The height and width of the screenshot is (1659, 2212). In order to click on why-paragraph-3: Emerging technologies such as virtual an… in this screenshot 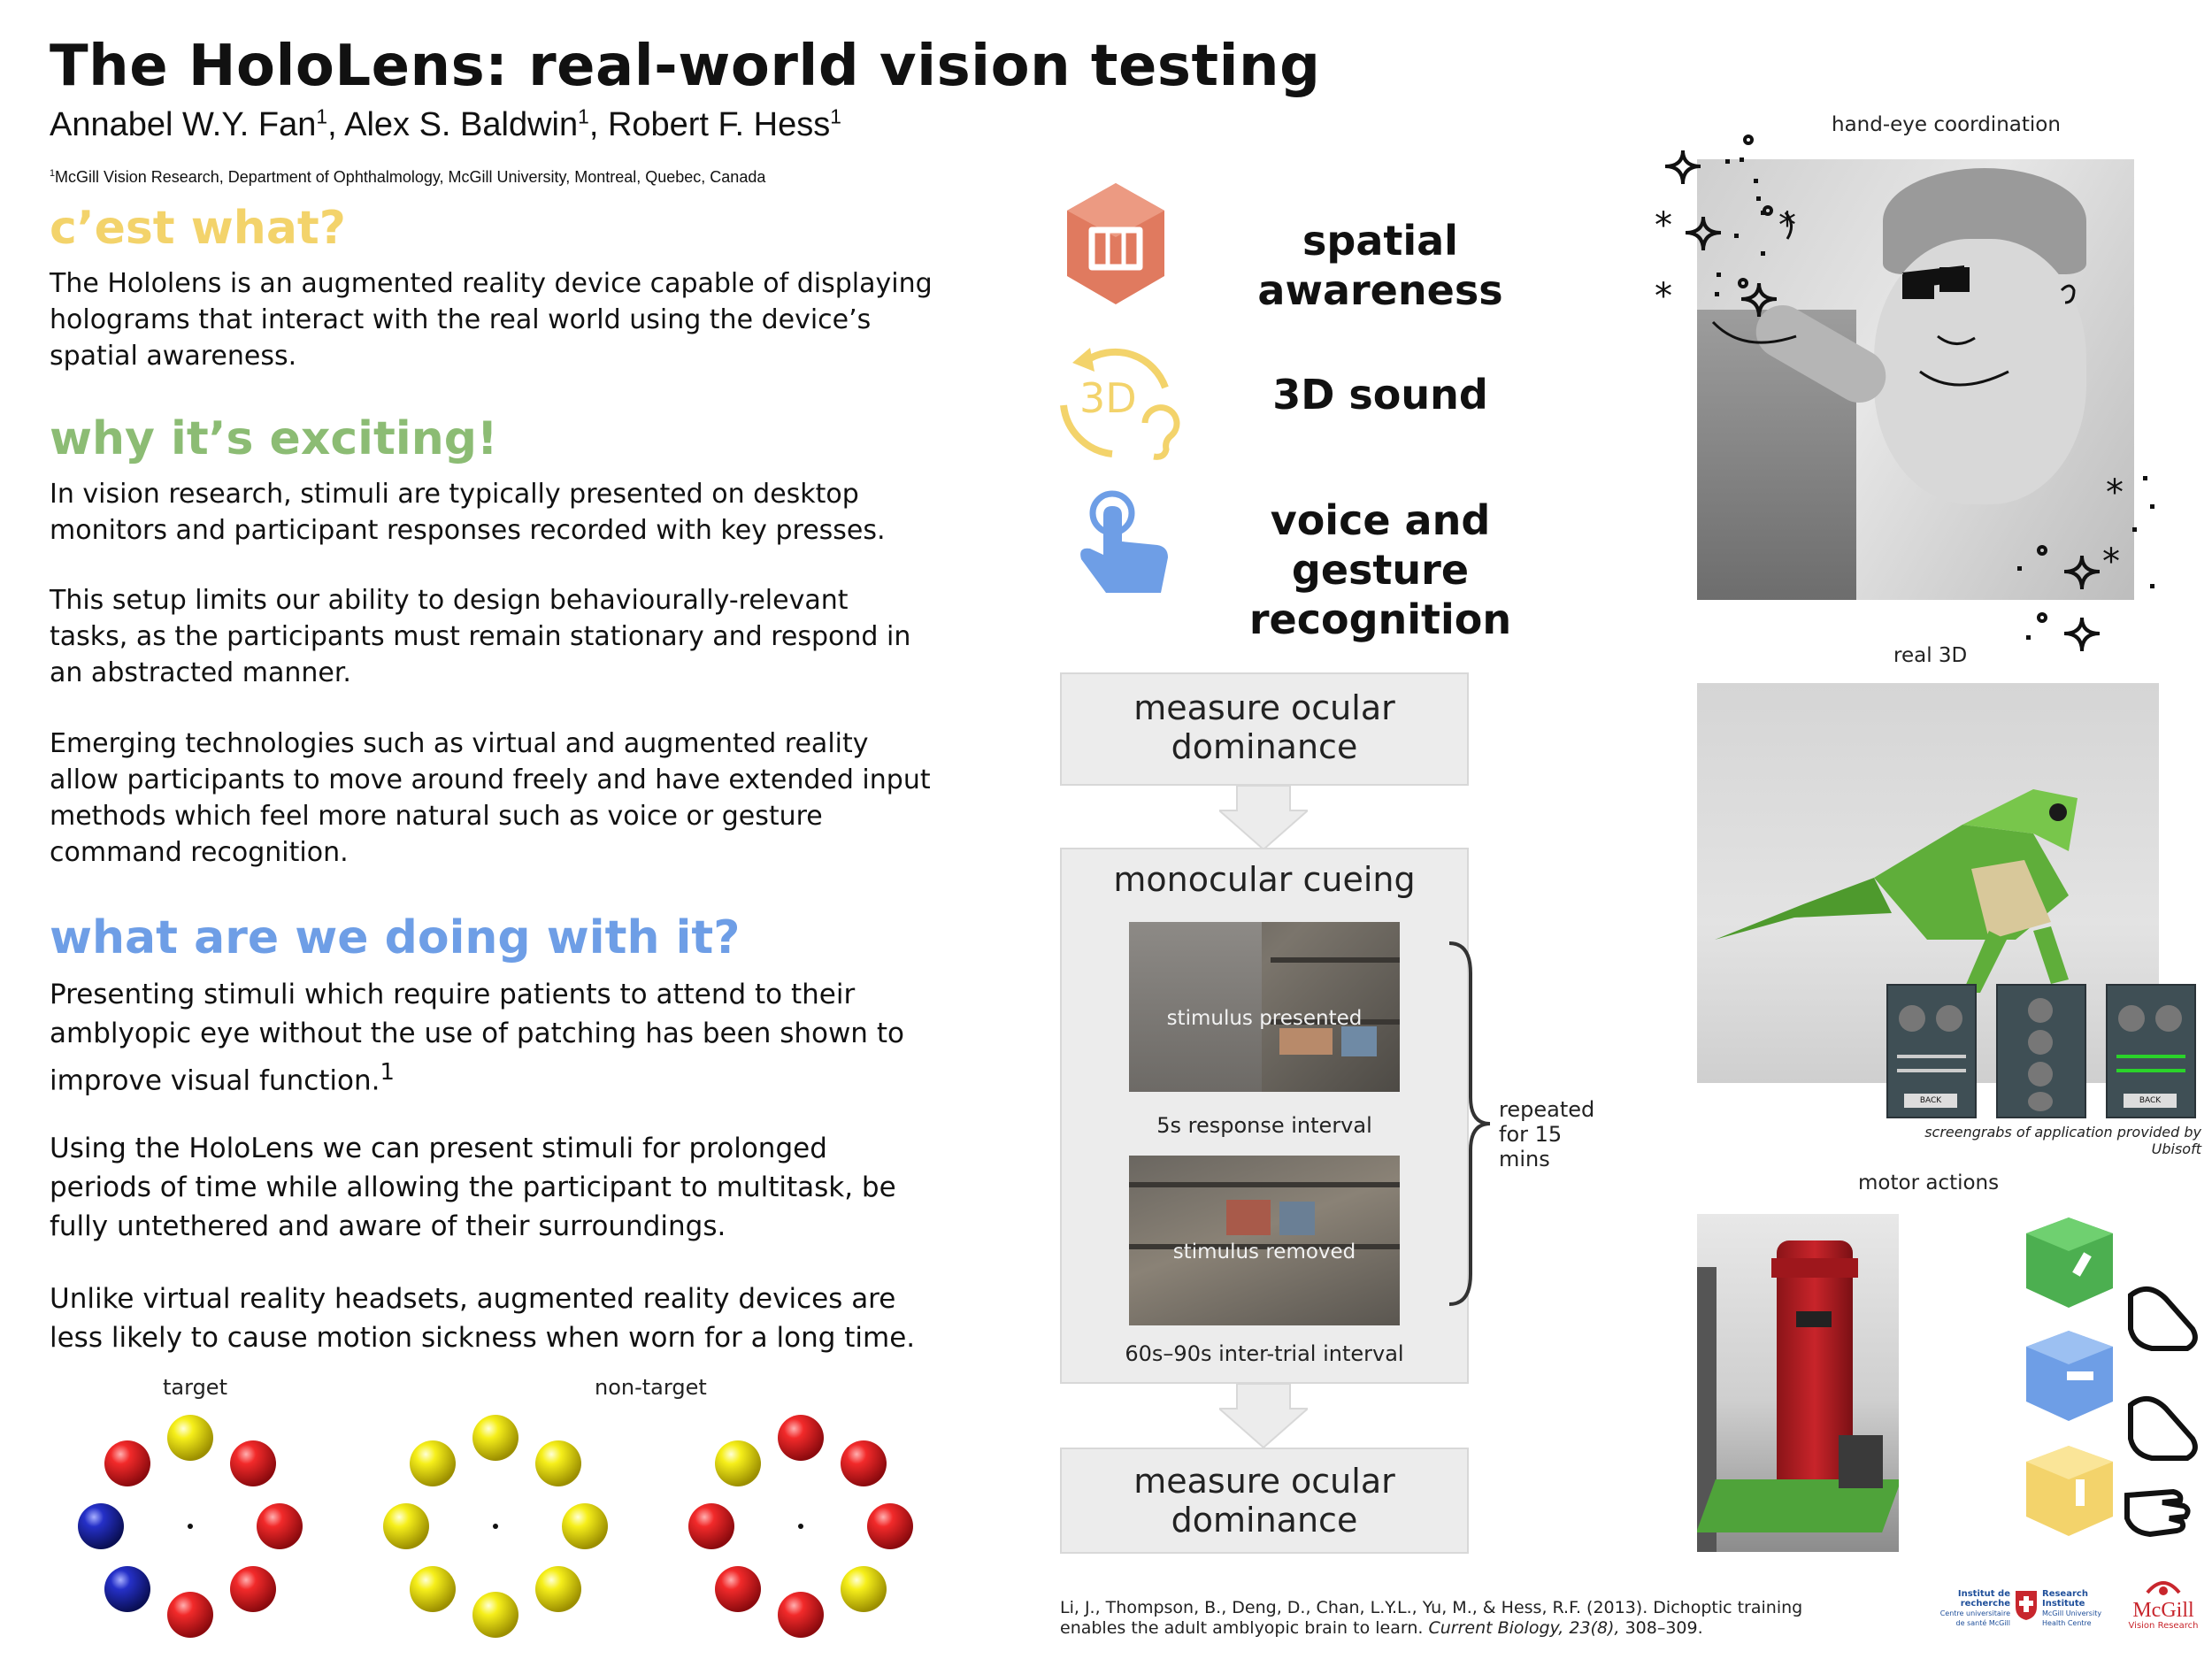, I will do `click(491, 798)`.